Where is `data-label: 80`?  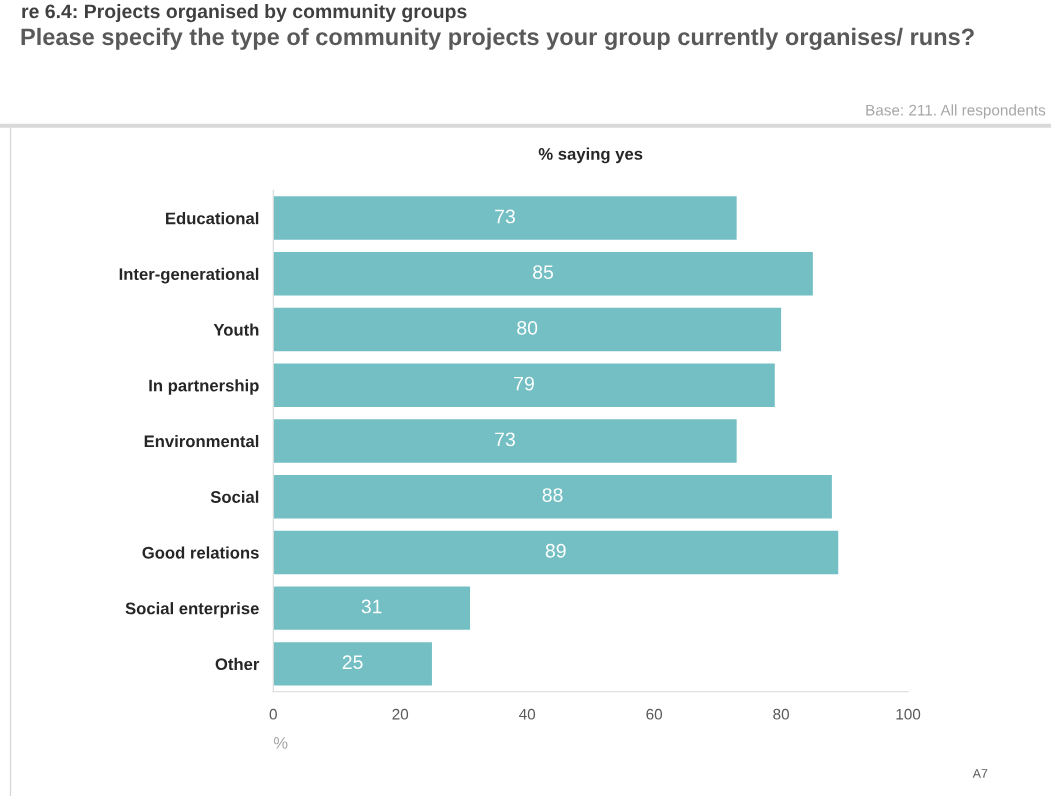 data-label: 80 is located at coordinates (527, 327).